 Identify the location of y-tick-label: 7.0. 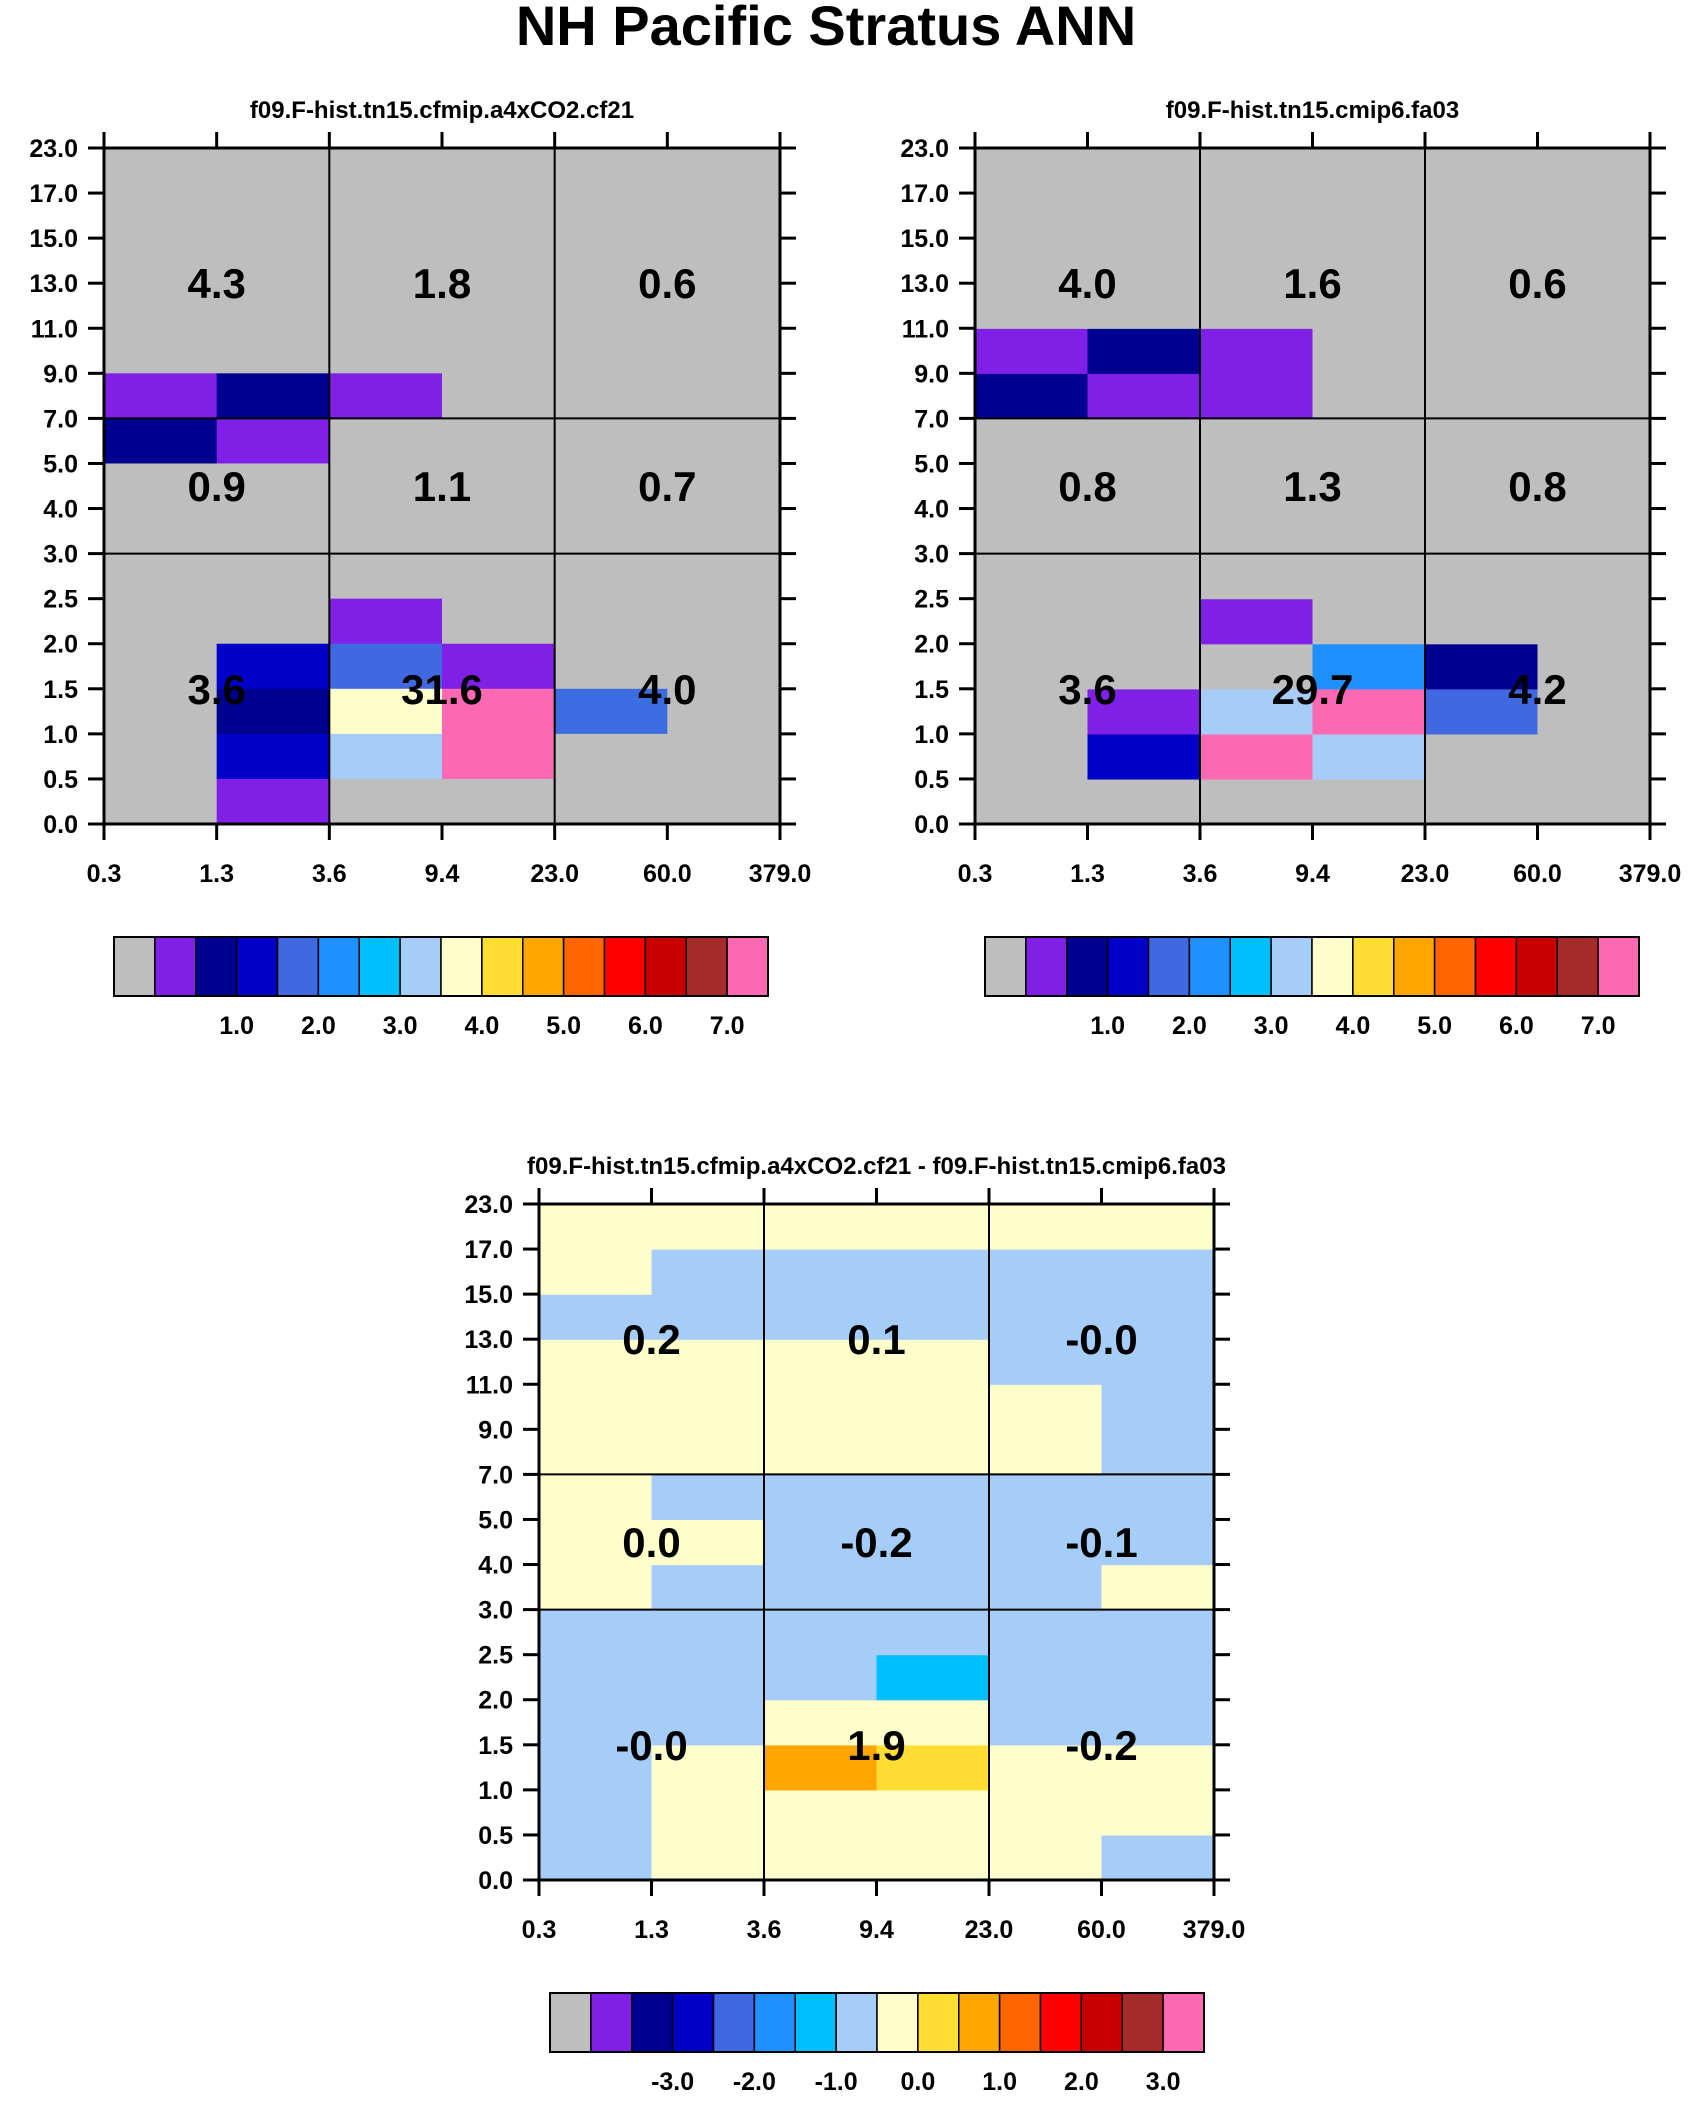
(60, 419).